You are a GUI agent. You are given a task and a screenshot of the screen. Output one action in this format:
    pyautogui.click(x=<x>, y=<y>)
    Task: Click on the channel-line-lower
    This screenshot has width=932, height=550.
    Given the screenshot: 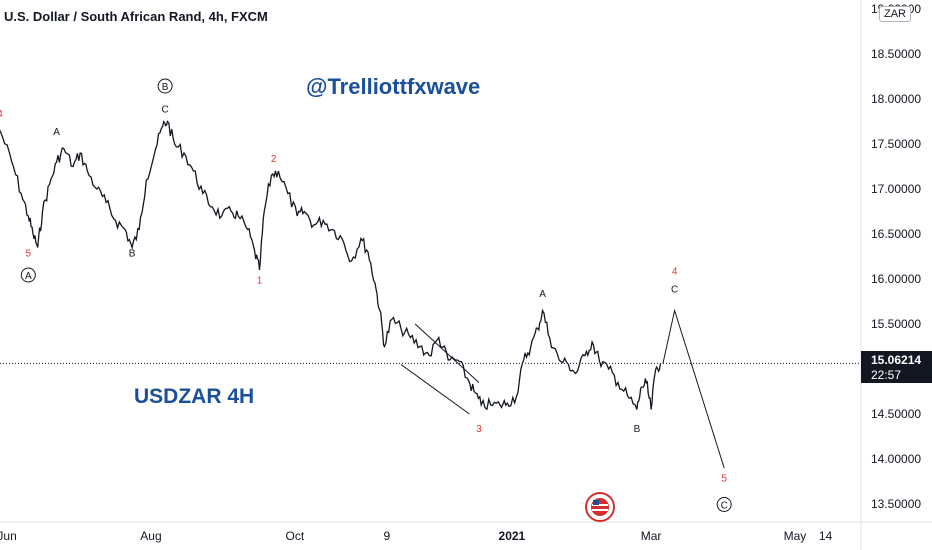 What is the action you would take?
    pyautogui.click(x=435, y=389)
    